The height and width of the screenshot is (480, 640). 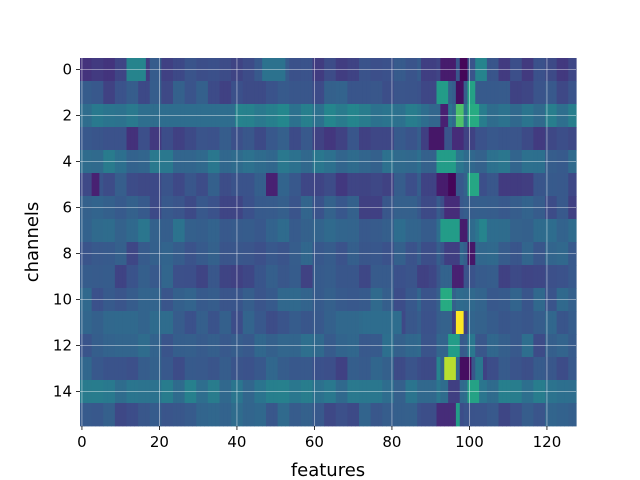 I want to click on x-tick-label: 100, so click(x=469, y=442).